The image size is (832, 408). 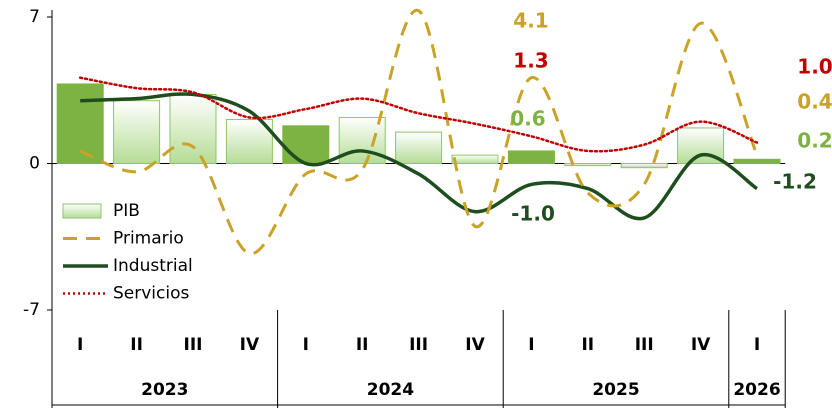 I want to click on data-label: 4.1, so click(x=530, y=21).